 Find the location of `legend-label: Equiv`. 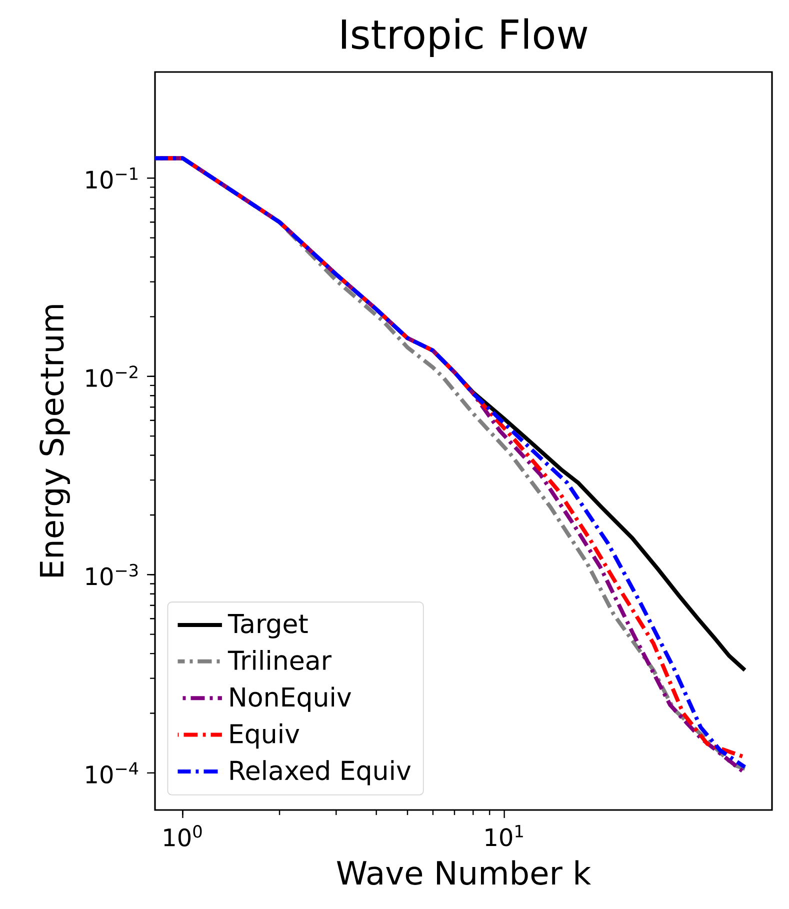

legend-label: Equiv is located at coordinates (265, 736).